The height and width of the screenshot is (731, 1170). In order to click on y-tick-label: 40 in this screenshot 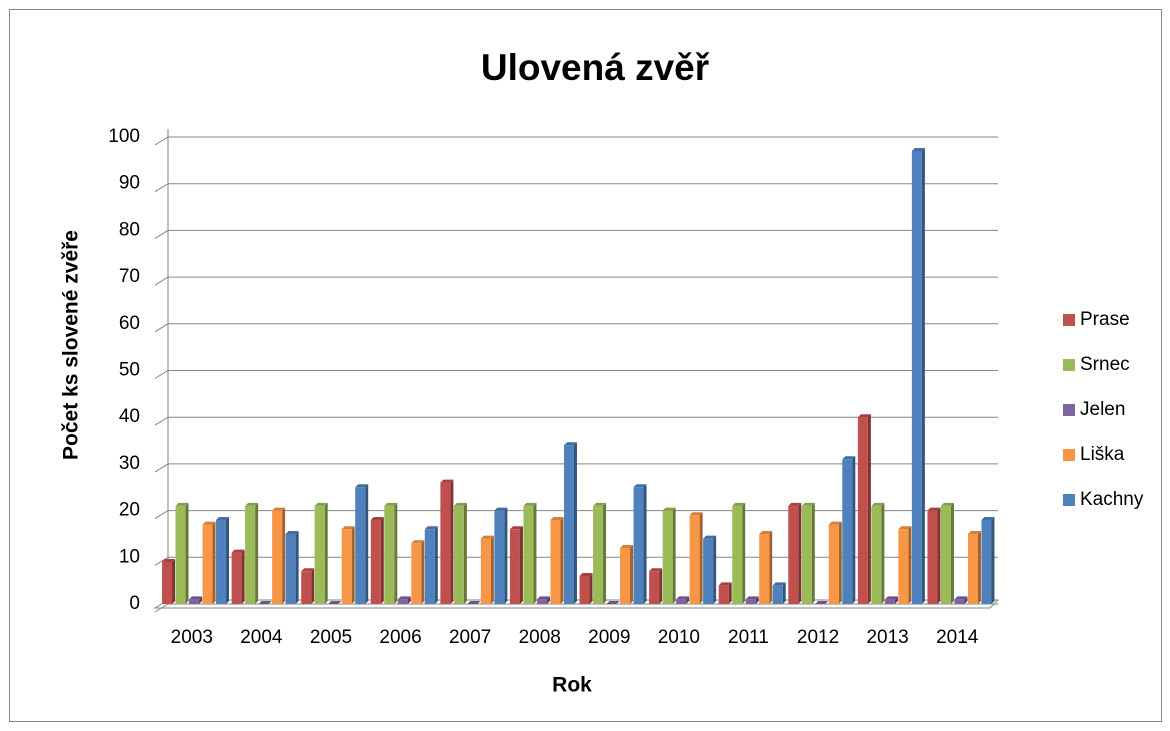, I will do `click(129, 416)`.